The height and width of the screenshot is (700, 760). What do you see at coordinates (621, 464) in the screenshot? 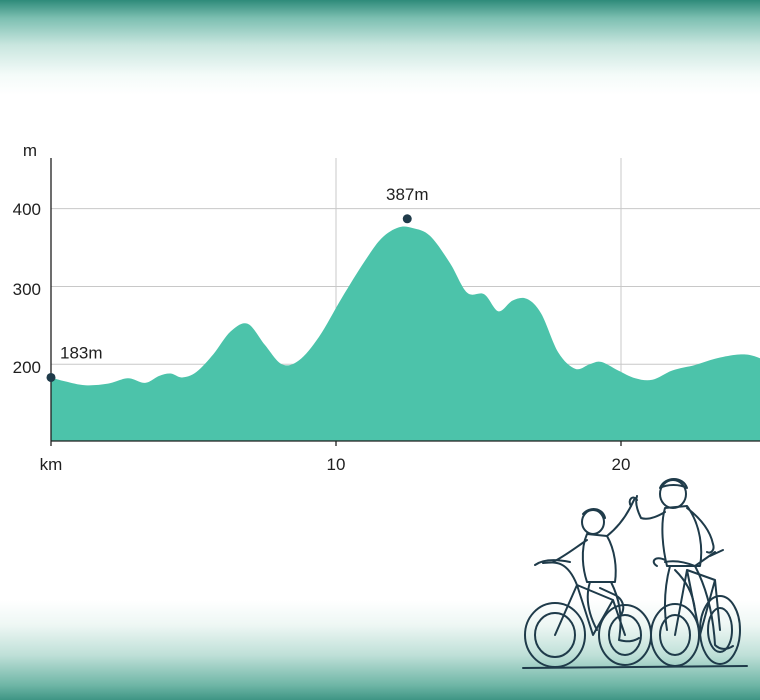
I see `x-tick-label-20: 20` at bounding box center [621, 464].